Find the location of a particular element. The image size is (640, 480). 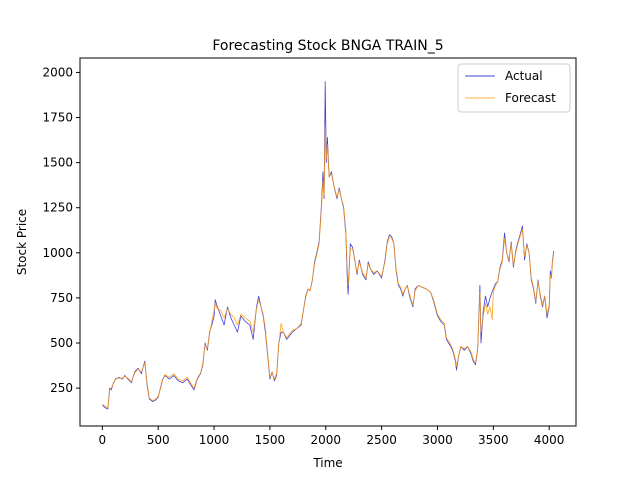

y-tick-label: 1000 is located at coordinates (57, 253).